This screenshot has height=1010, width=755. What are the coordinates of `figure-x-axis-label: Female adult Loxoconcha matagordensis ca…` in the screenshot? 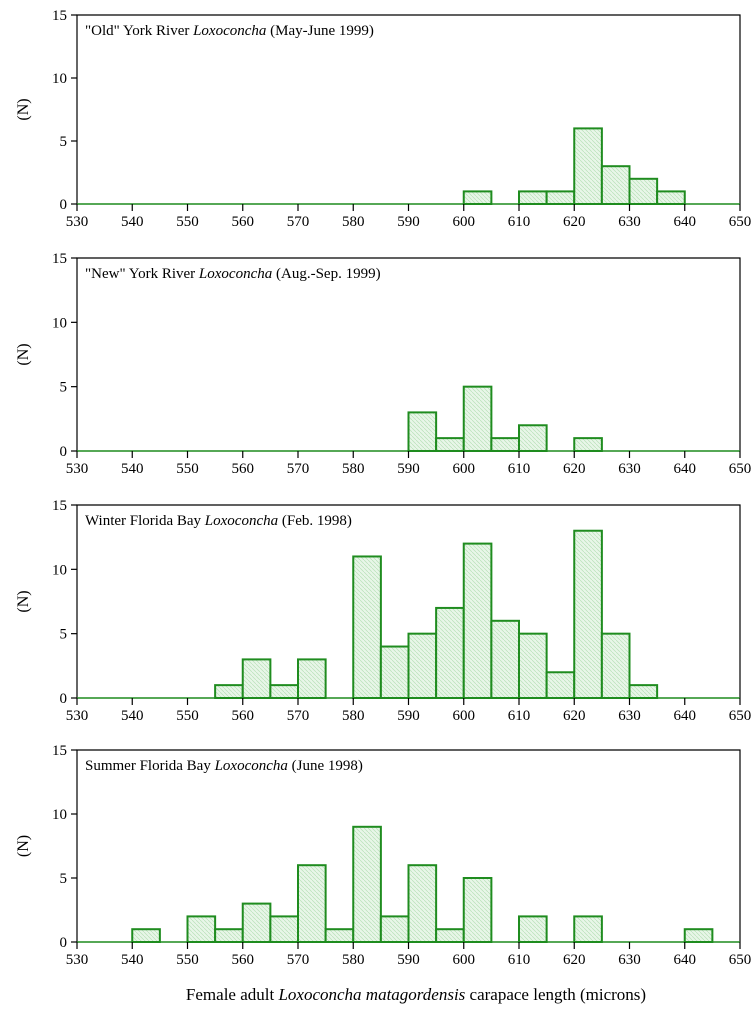 It's located at (416, 994).